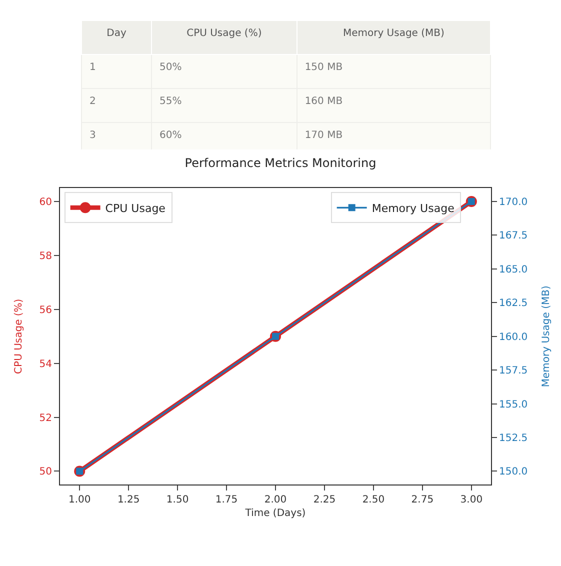  What do you see at coordinates (171, 101) in the screenshot?
I see `text: 55%` at bounding box center [171, 101].